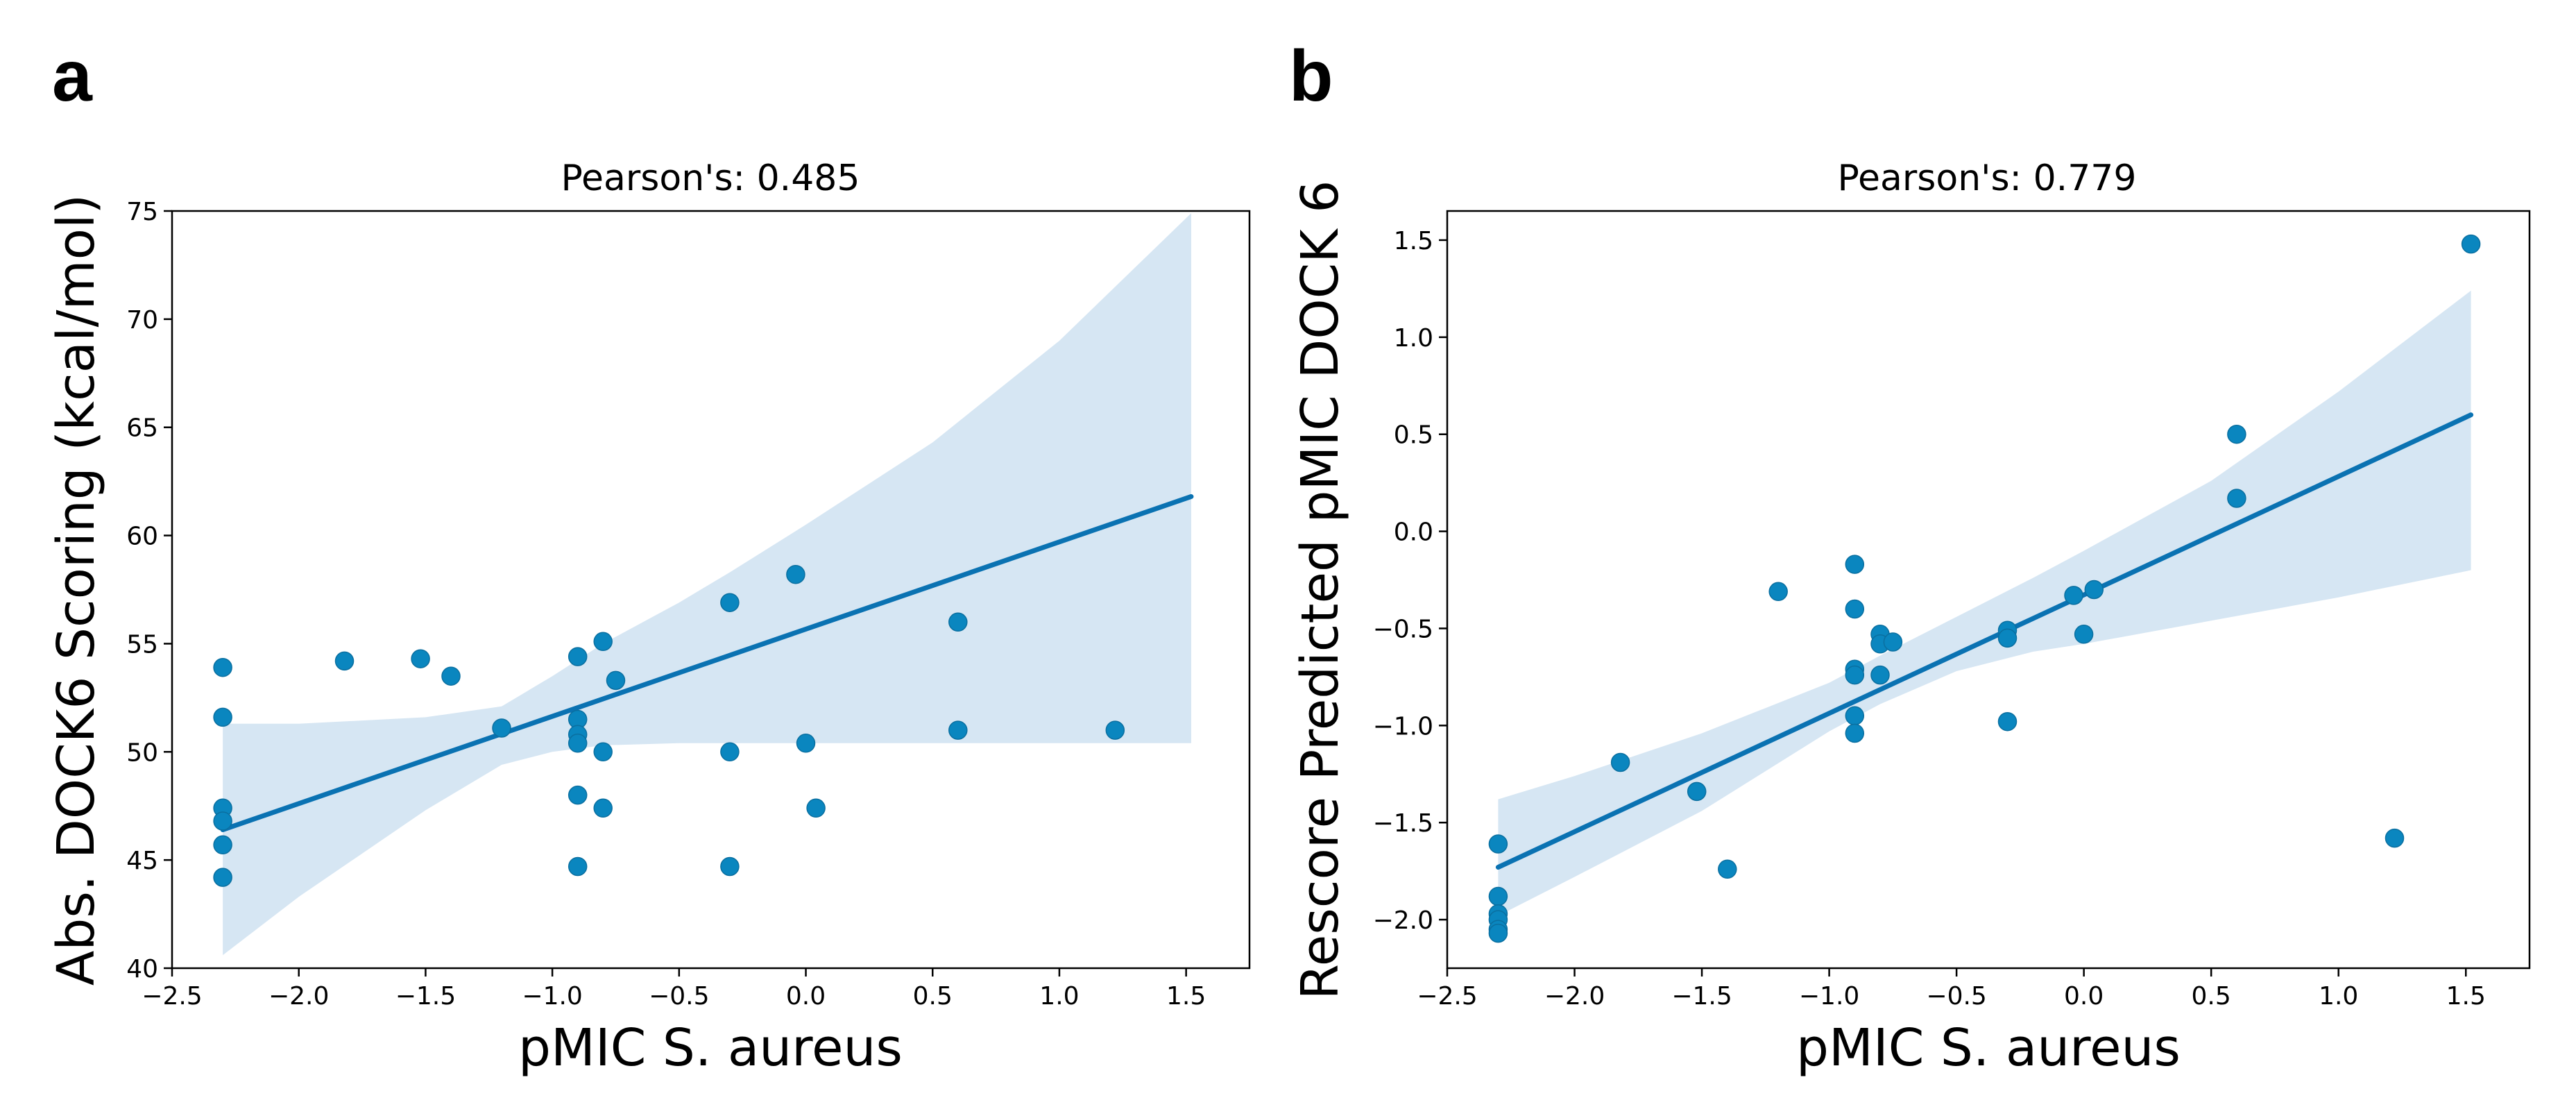 The width and height of the screenshot is (2576, 1107). Describe the element at coordinates (142, 861) in the screenshot. I see `y-tick-label: 45` at that location.